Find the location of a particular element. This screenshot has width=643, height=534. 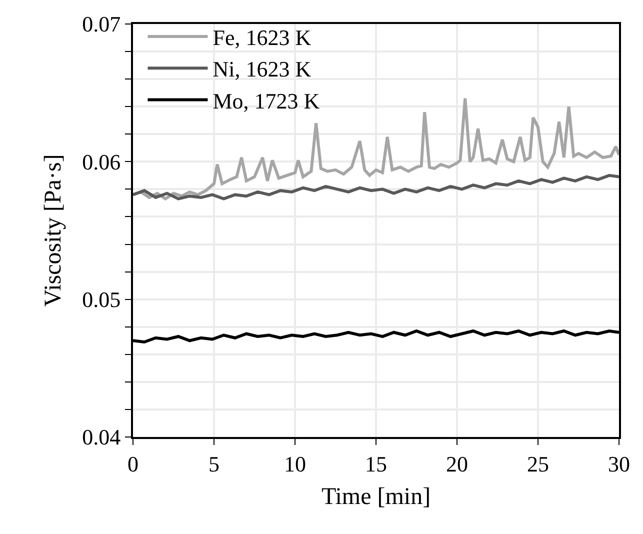

legend-label: Fe, 1623 K is located at coordinates (262, 37).